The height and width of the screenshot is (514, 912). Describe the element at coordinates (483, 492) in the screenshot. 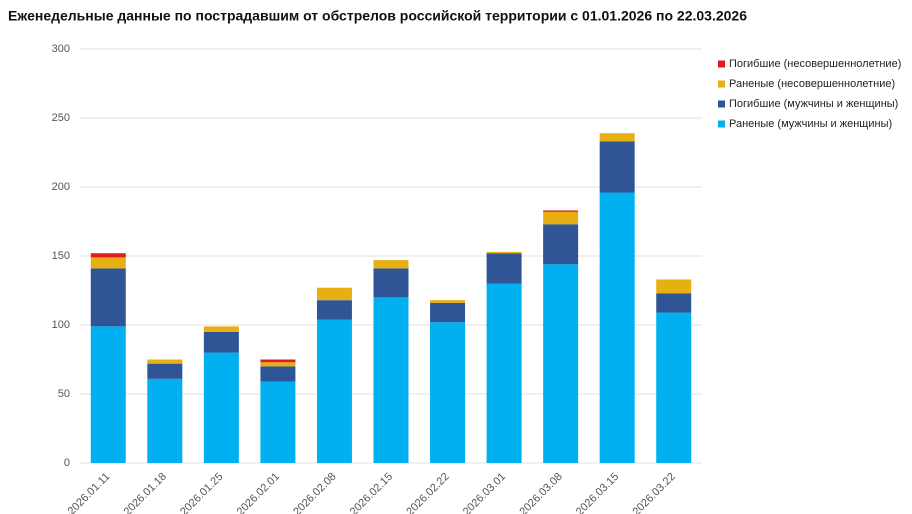

I see `x-tick-label: -2026.03.01` at that location.